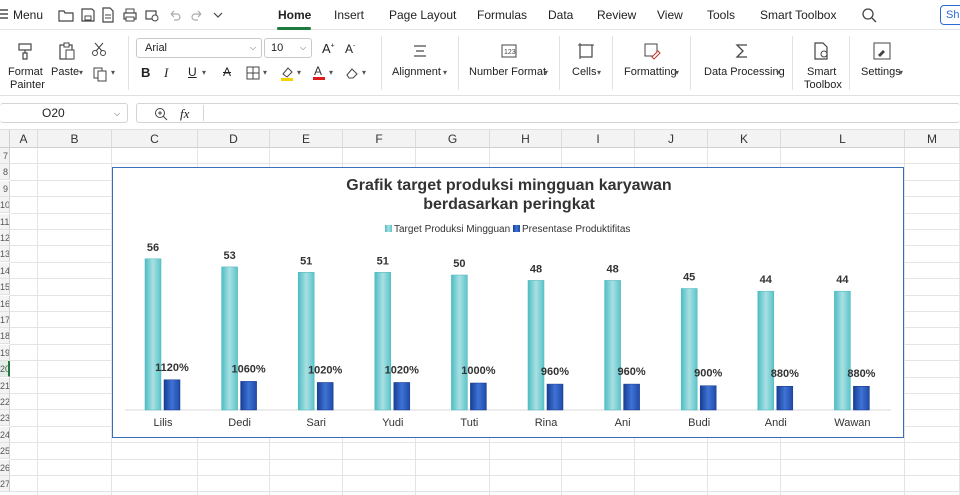 This screenshot has width=960, height=495. Describe the element at coordinates (5, 303) in the screenshot. I see `row-header-16: 16` at that location.